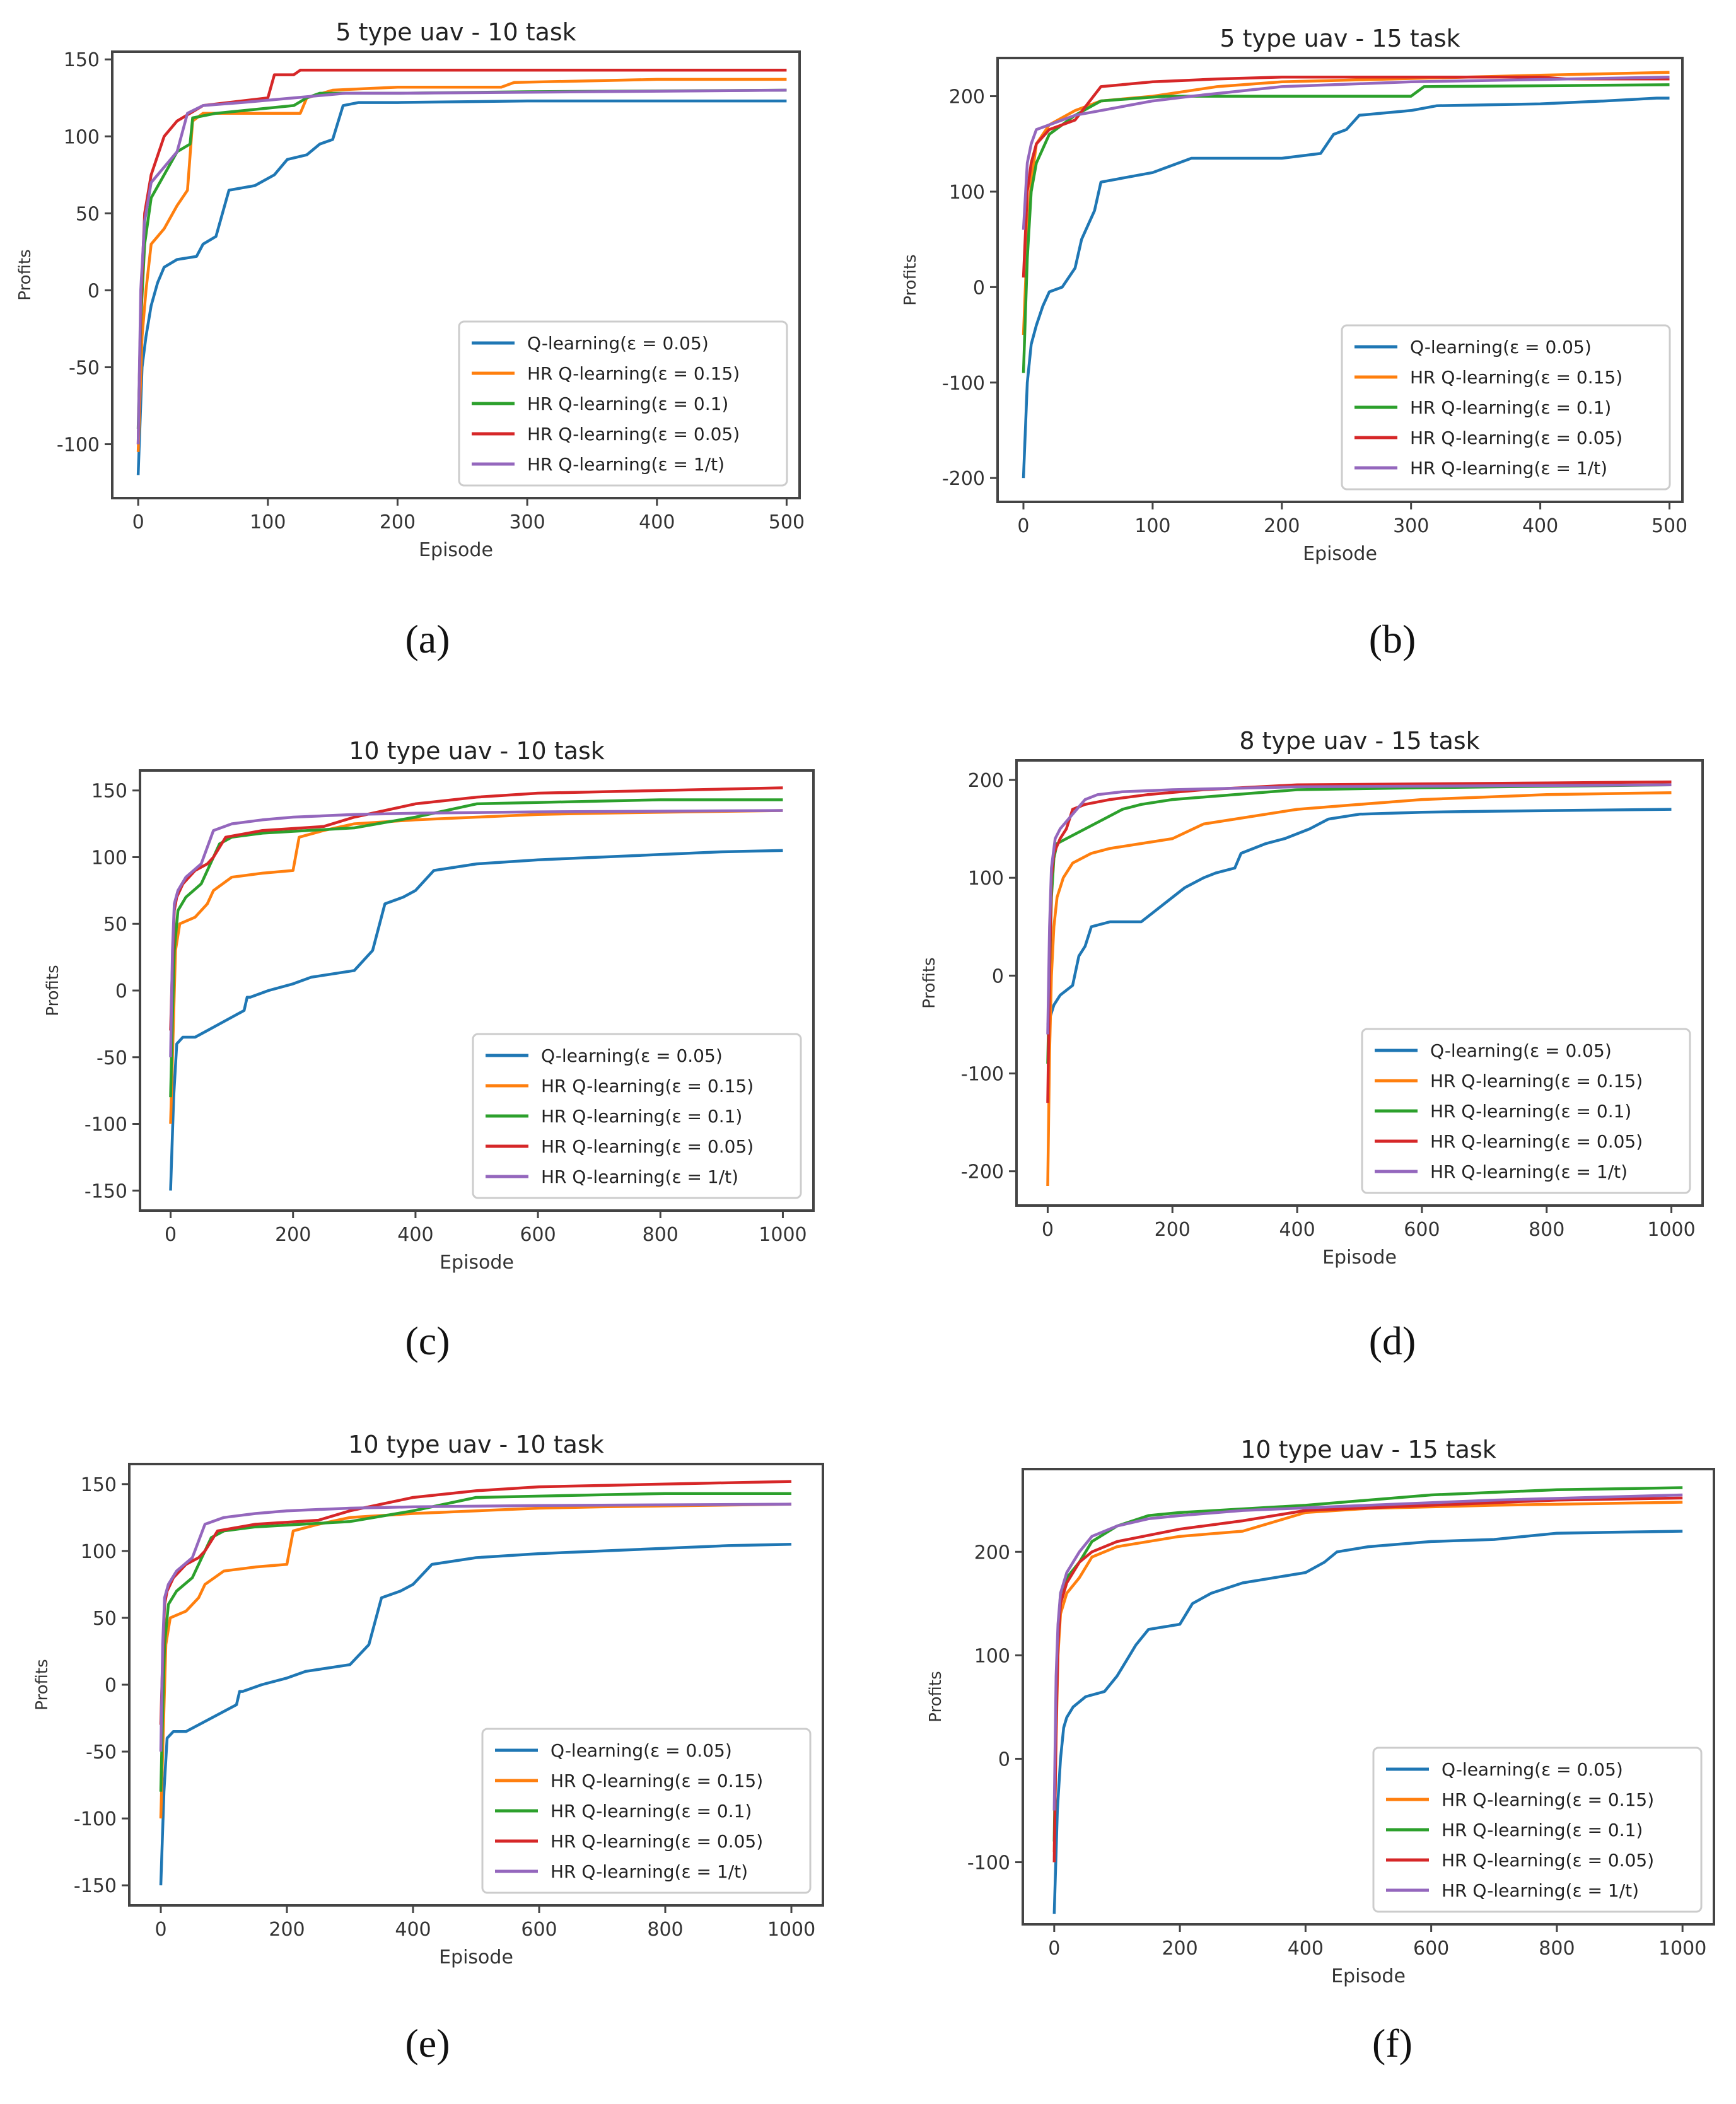 This screenshot has width=1736, height=2104. I want to click on x-tick-label: 100, so click(1152, 526).